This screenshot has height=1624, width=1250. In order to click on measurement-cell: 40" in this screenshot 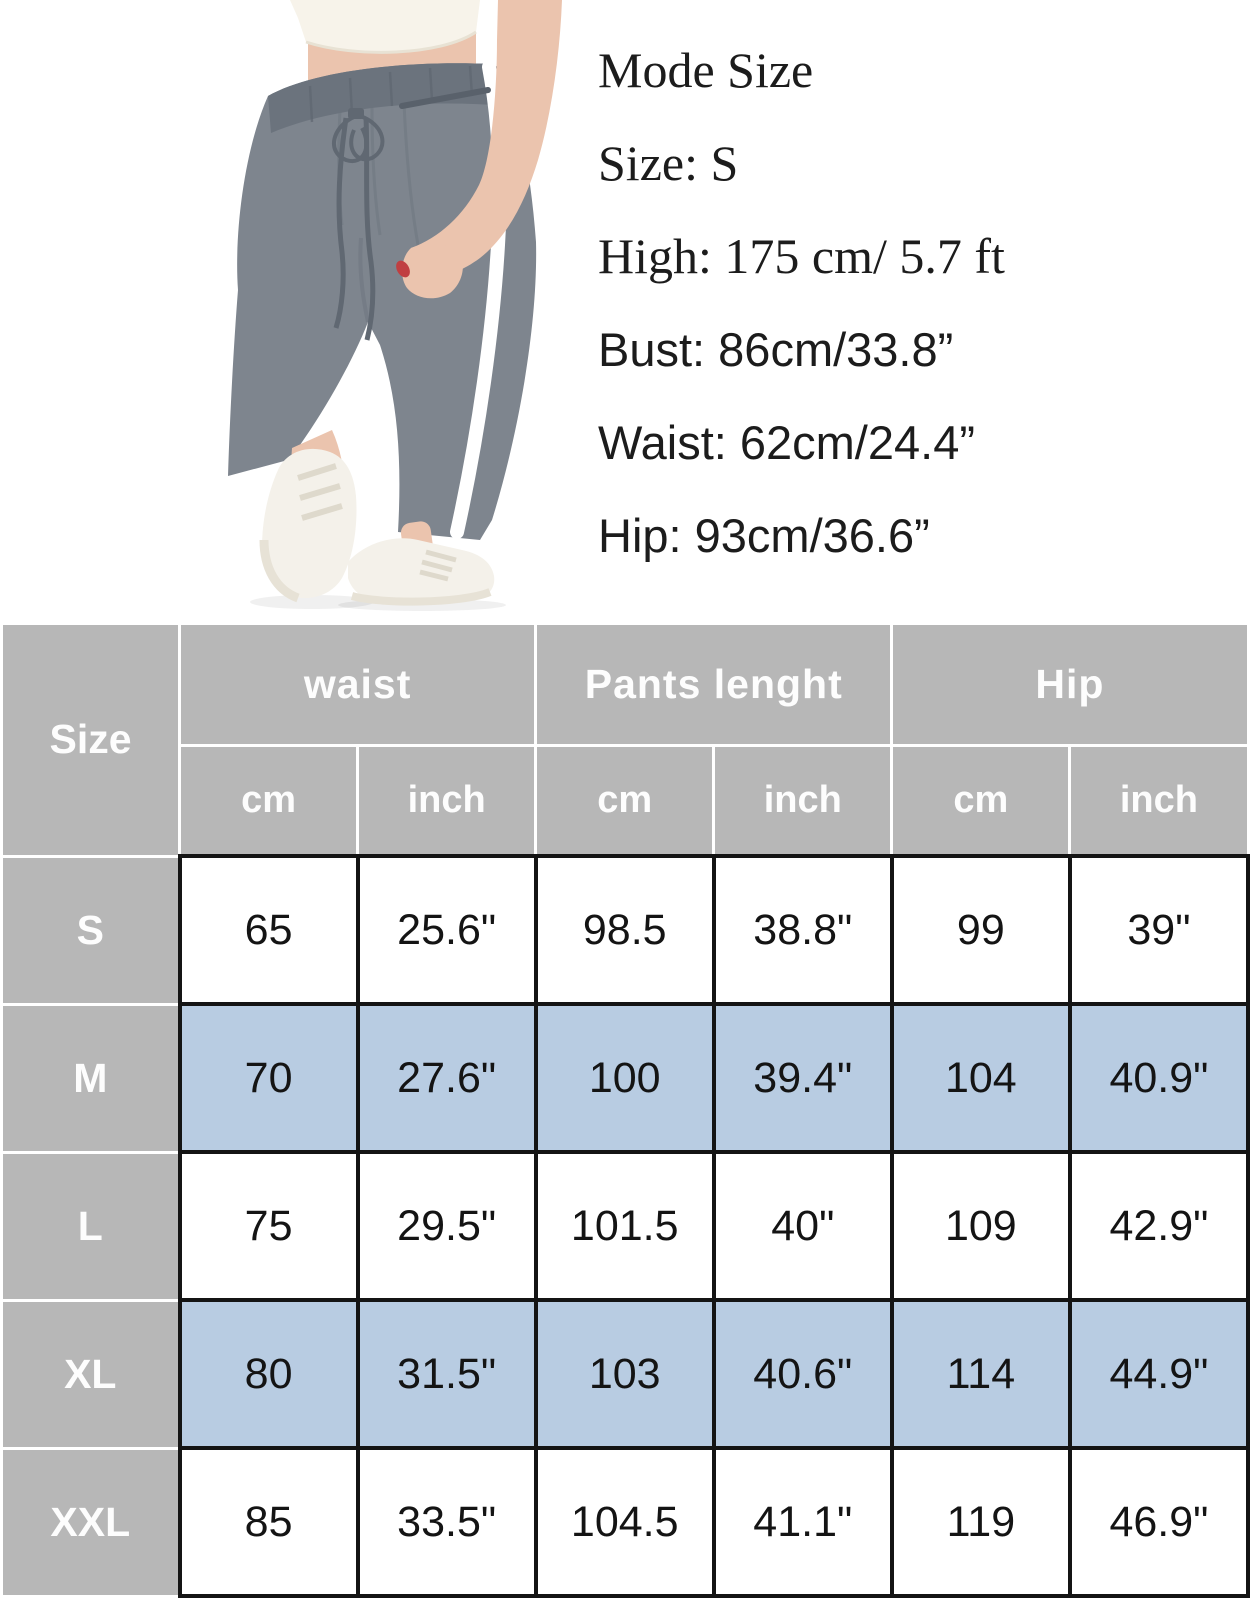, I will do `click(802, 1226)`.